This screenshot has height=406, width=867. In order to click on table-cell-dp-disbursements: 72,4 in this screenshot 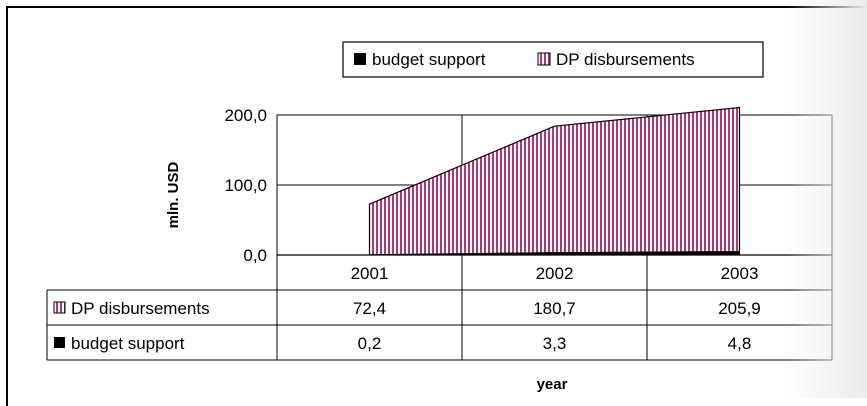, I will do `click(369, 308)`.